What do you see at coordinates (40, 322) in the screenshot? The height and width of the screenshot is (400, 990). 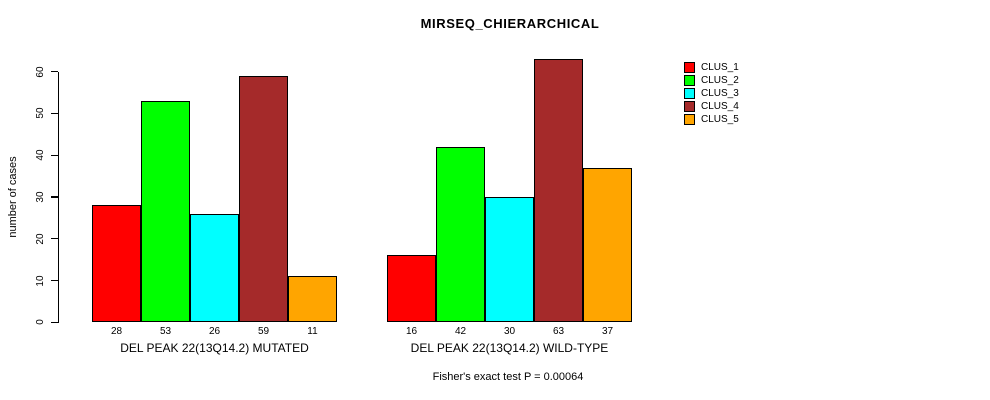 I see `y-axis-tick-label: 0` at bounding box center [40, 322].